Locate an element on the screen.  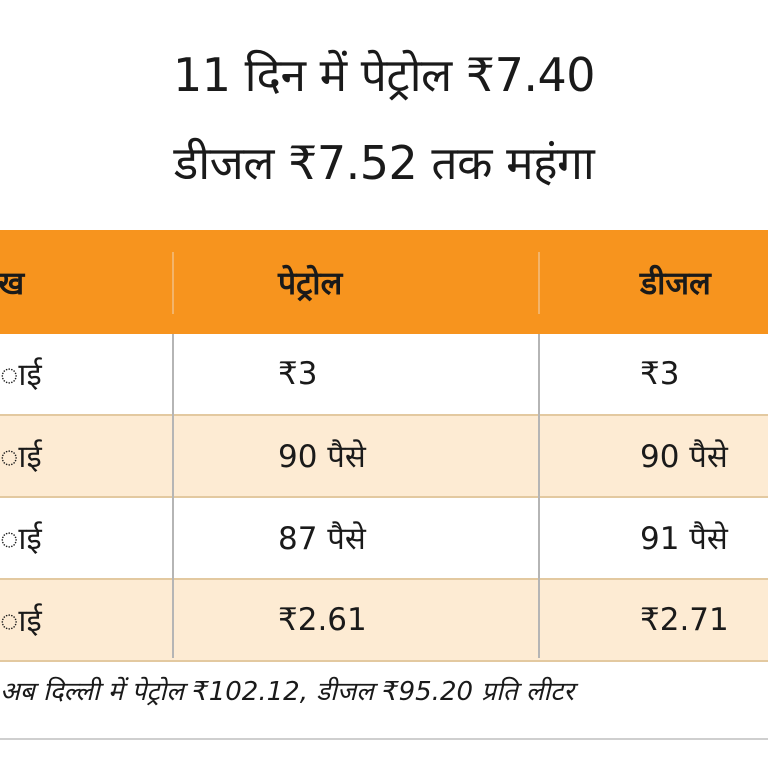
petrol-value: ₹3 is located at coordinates (298, 374).